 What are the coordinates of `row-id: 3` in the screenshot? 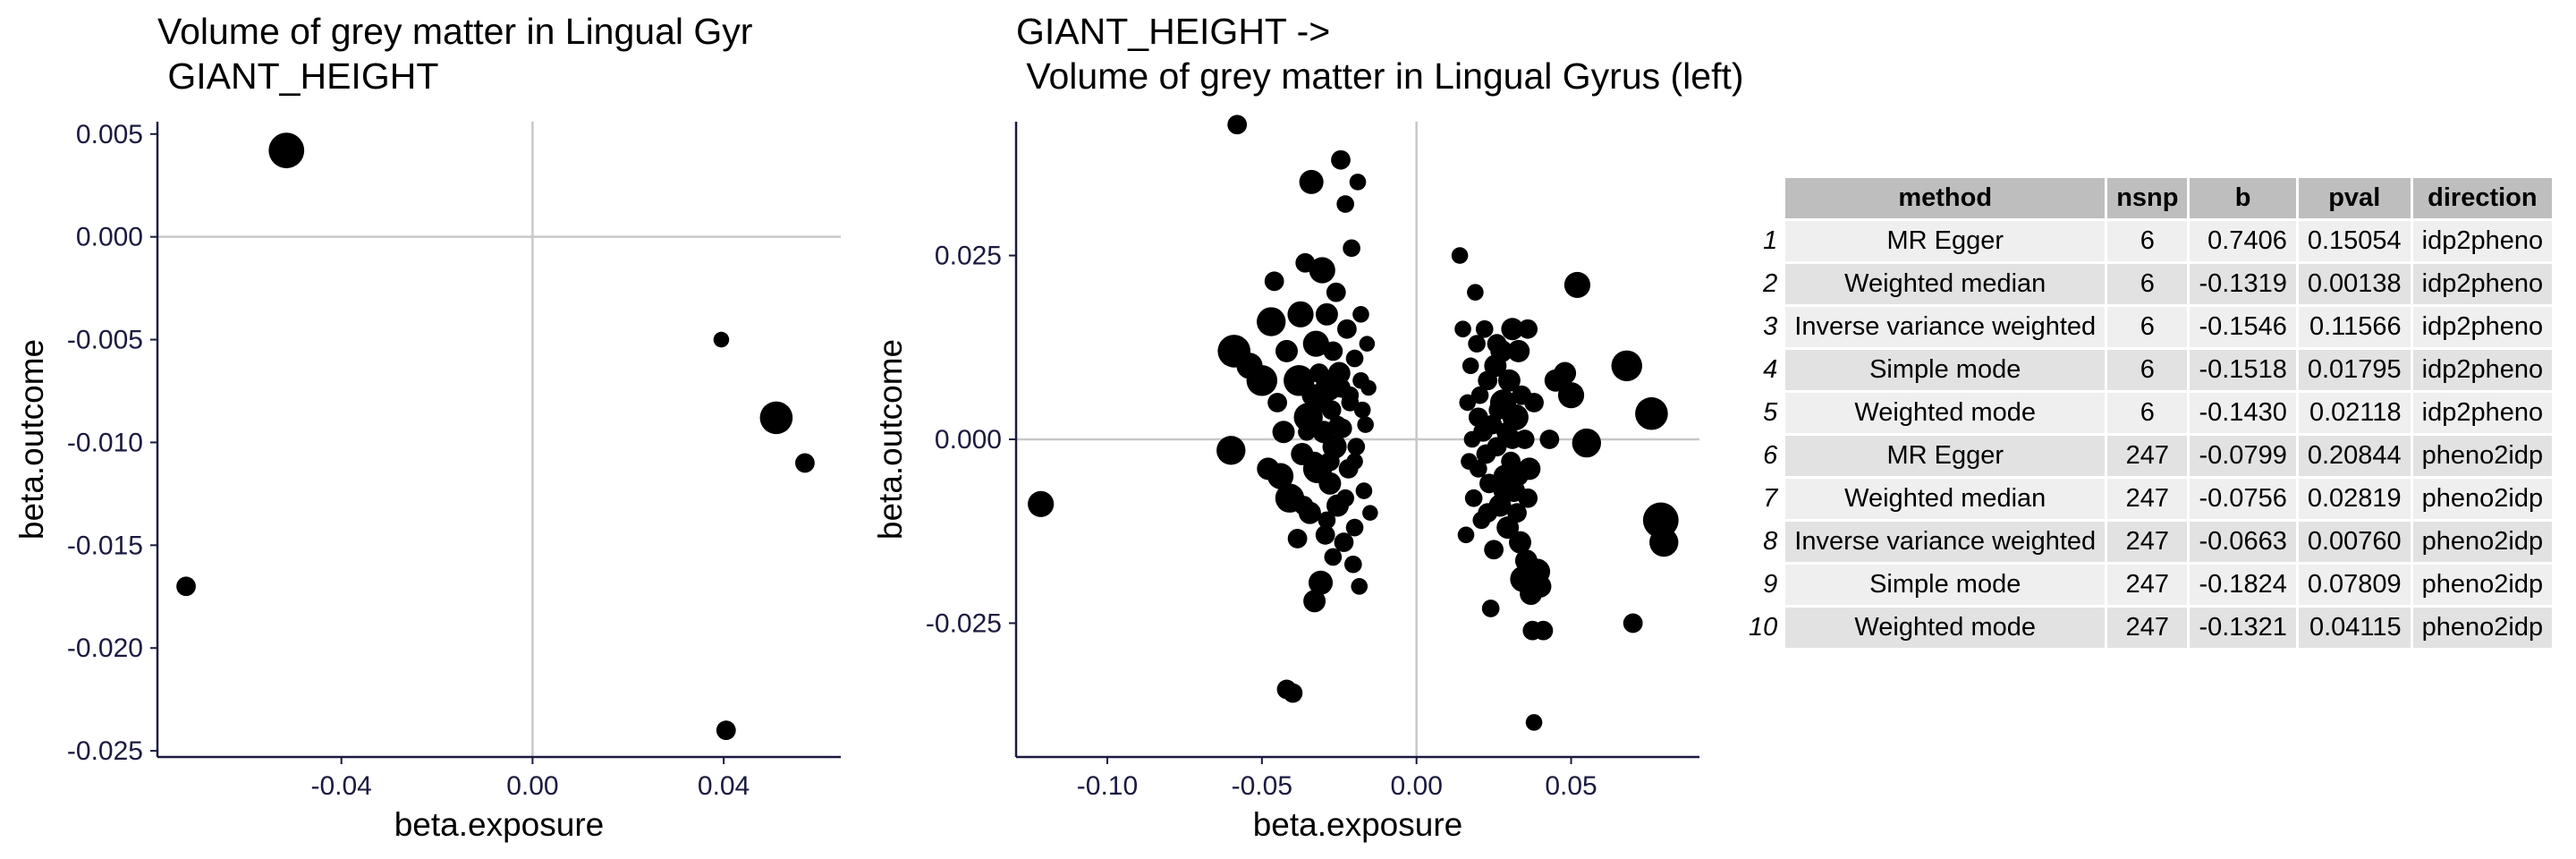 It's located at (1766, 327).